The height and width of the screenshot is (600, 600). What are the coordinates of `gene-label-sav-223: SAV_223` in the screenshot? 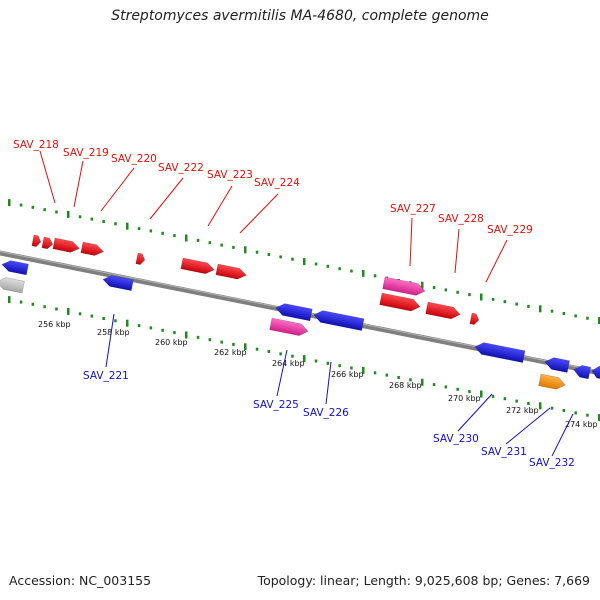 It's located at (230, 175).